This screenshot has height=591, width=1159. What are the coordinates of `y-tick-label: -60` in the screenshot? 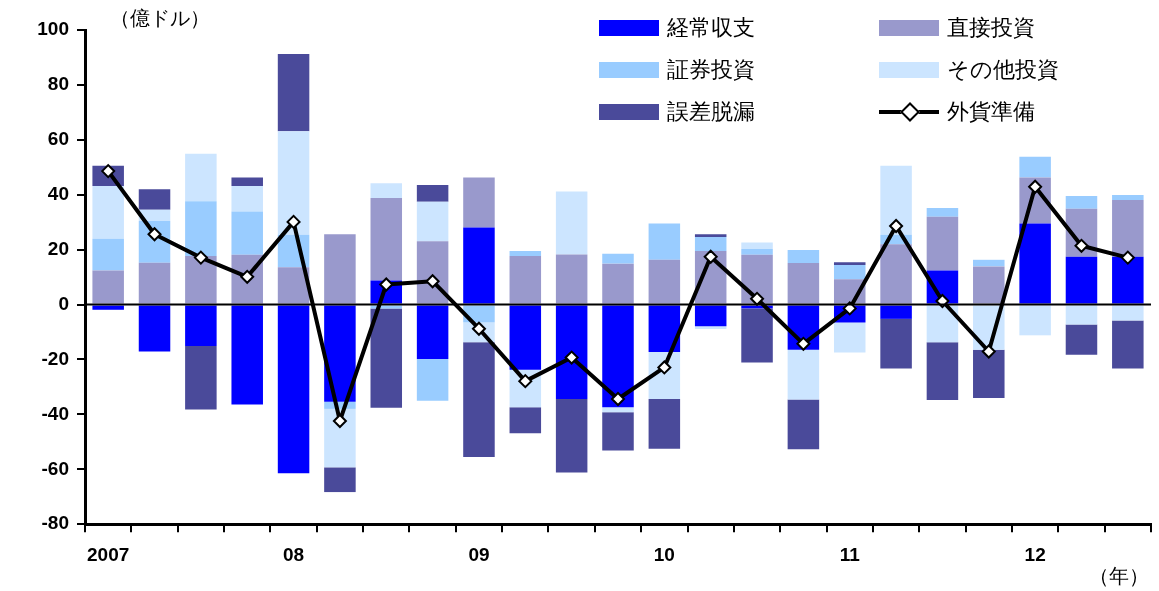 It's located at (55, 468).